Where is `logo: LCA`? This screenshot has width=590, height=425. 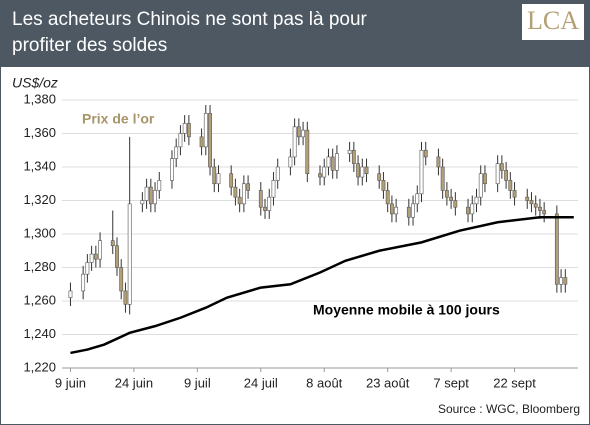
logo: LCA is located at coordinates (553, 20).